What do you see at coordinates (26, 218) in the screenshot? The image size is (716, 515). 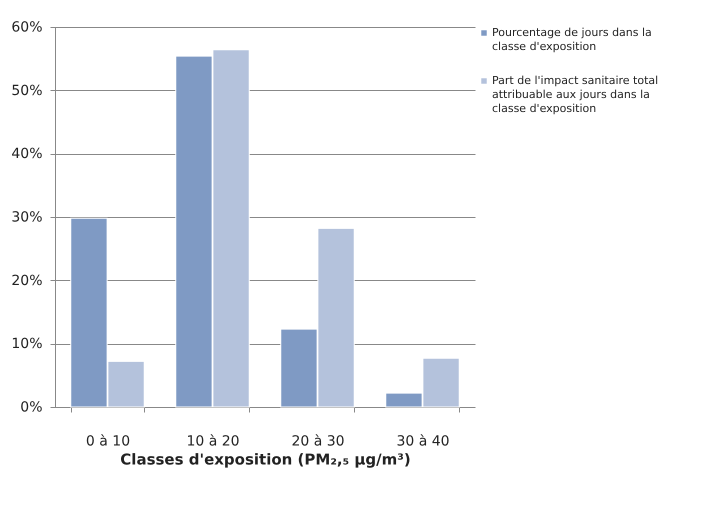 I see `y-tick-label: 30%` at bounding box center [26, 218].